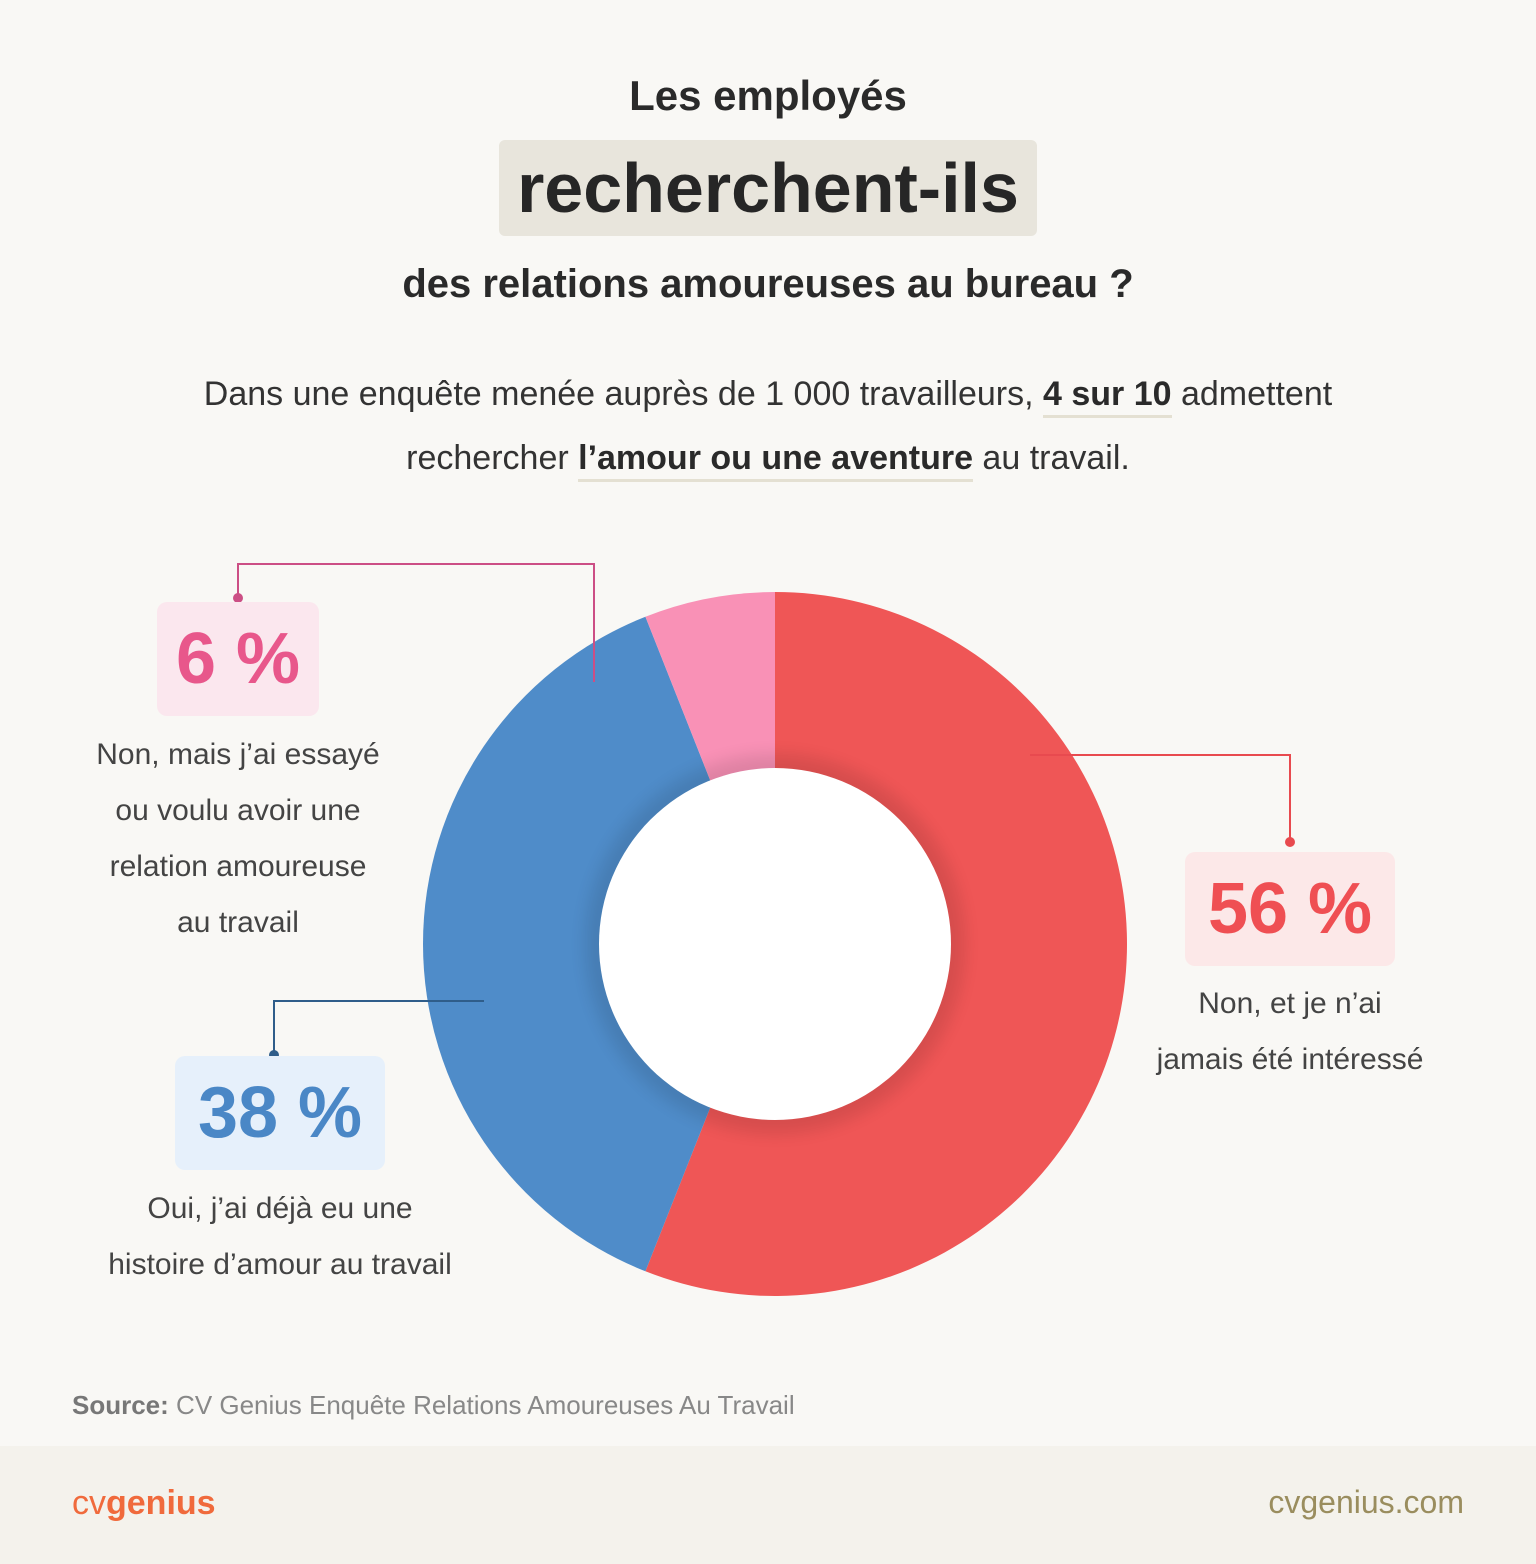 The image size is (1536, 1564). I want to click on pct-box-56: 56 %, so click(1290, 909).